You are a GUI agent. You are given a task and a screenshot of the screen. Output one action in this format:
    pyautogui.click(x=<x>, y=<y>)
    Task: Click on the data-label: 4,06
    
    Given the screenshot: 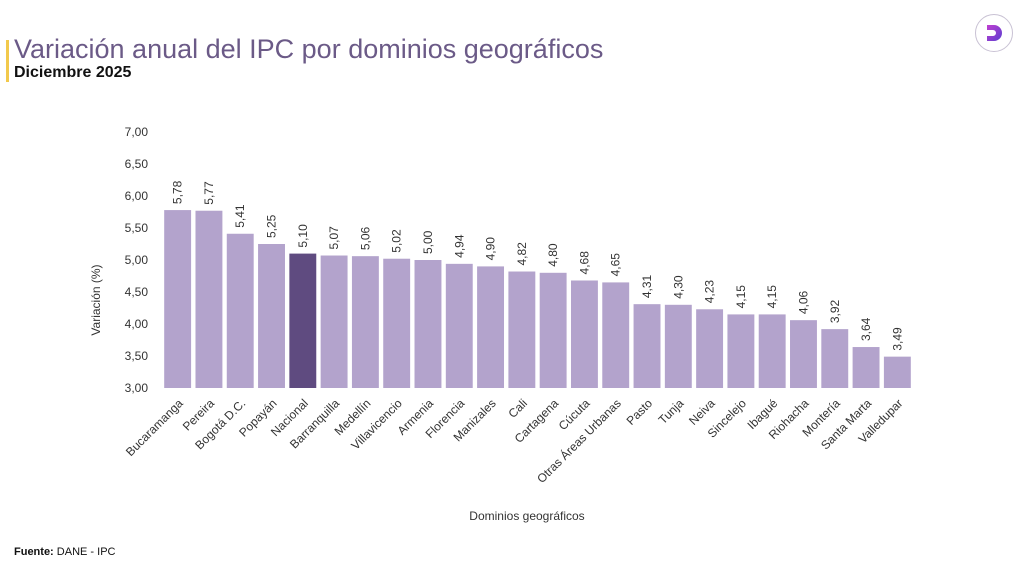 What is the action you would take?
    pyautogui.click(x=803, y=302)
    